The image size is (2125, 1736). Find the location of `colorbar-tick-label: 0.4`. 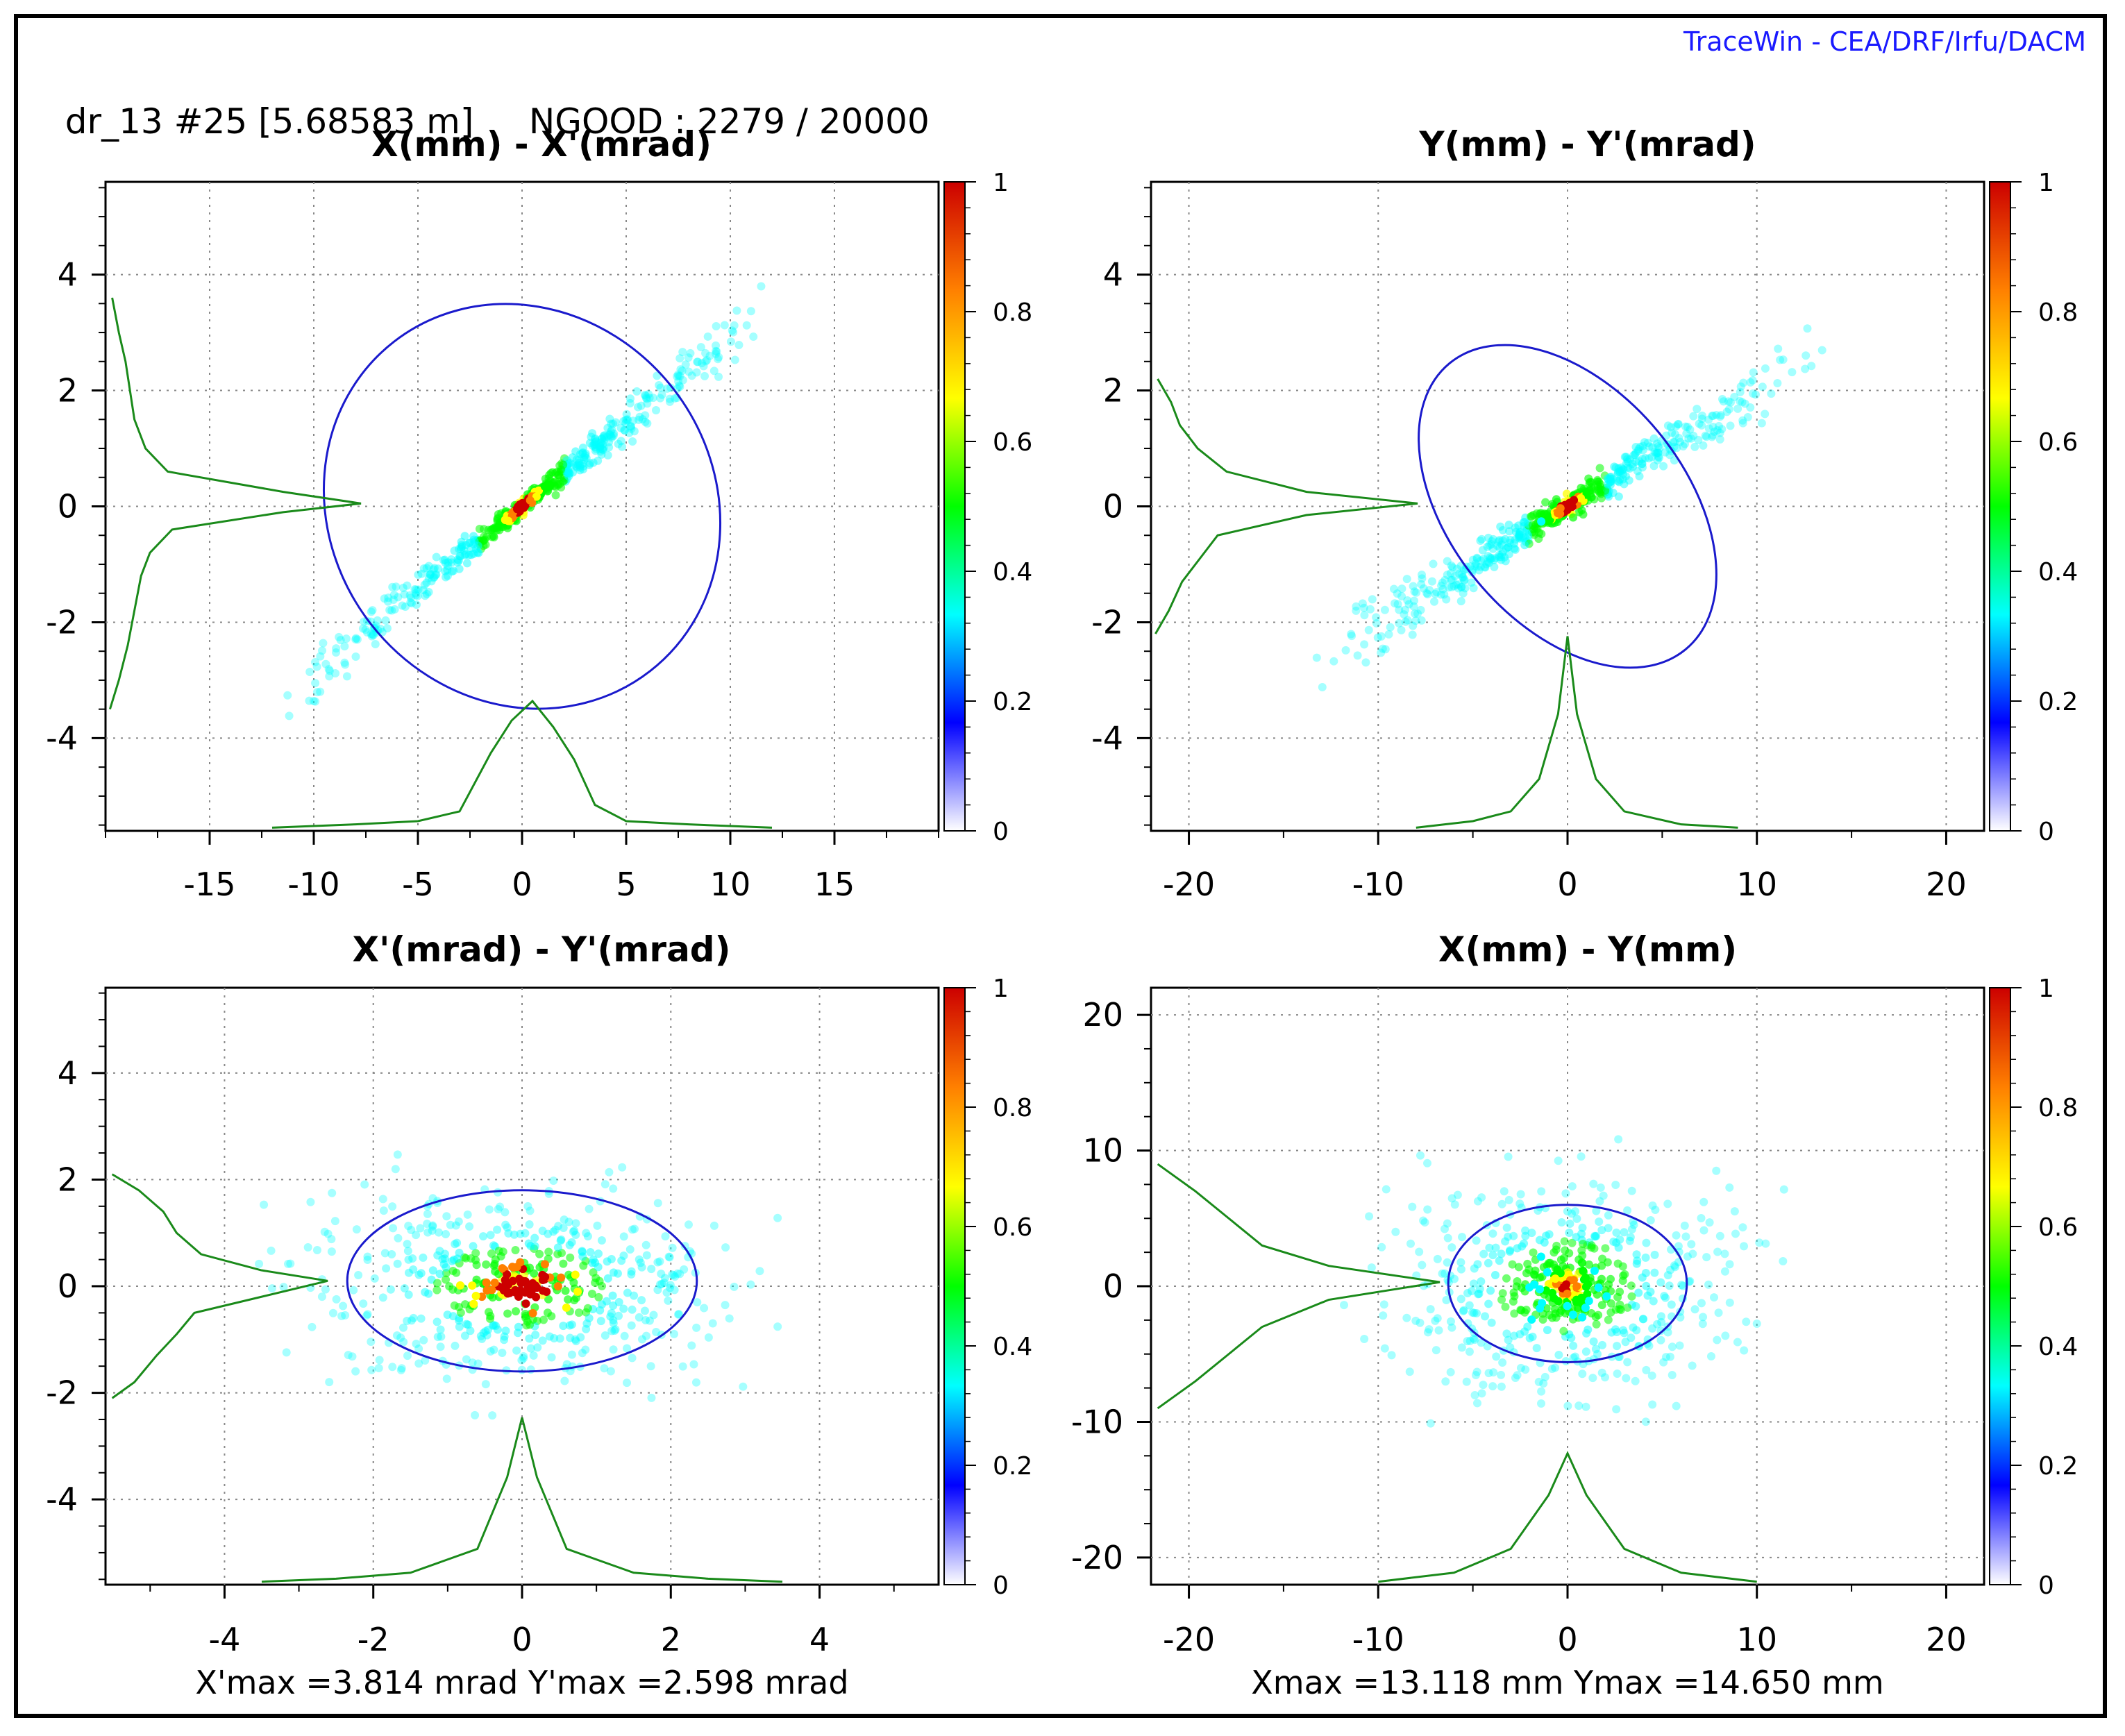

colorbar-tick-label: 0.4 is located at coordinates (1012, 572).